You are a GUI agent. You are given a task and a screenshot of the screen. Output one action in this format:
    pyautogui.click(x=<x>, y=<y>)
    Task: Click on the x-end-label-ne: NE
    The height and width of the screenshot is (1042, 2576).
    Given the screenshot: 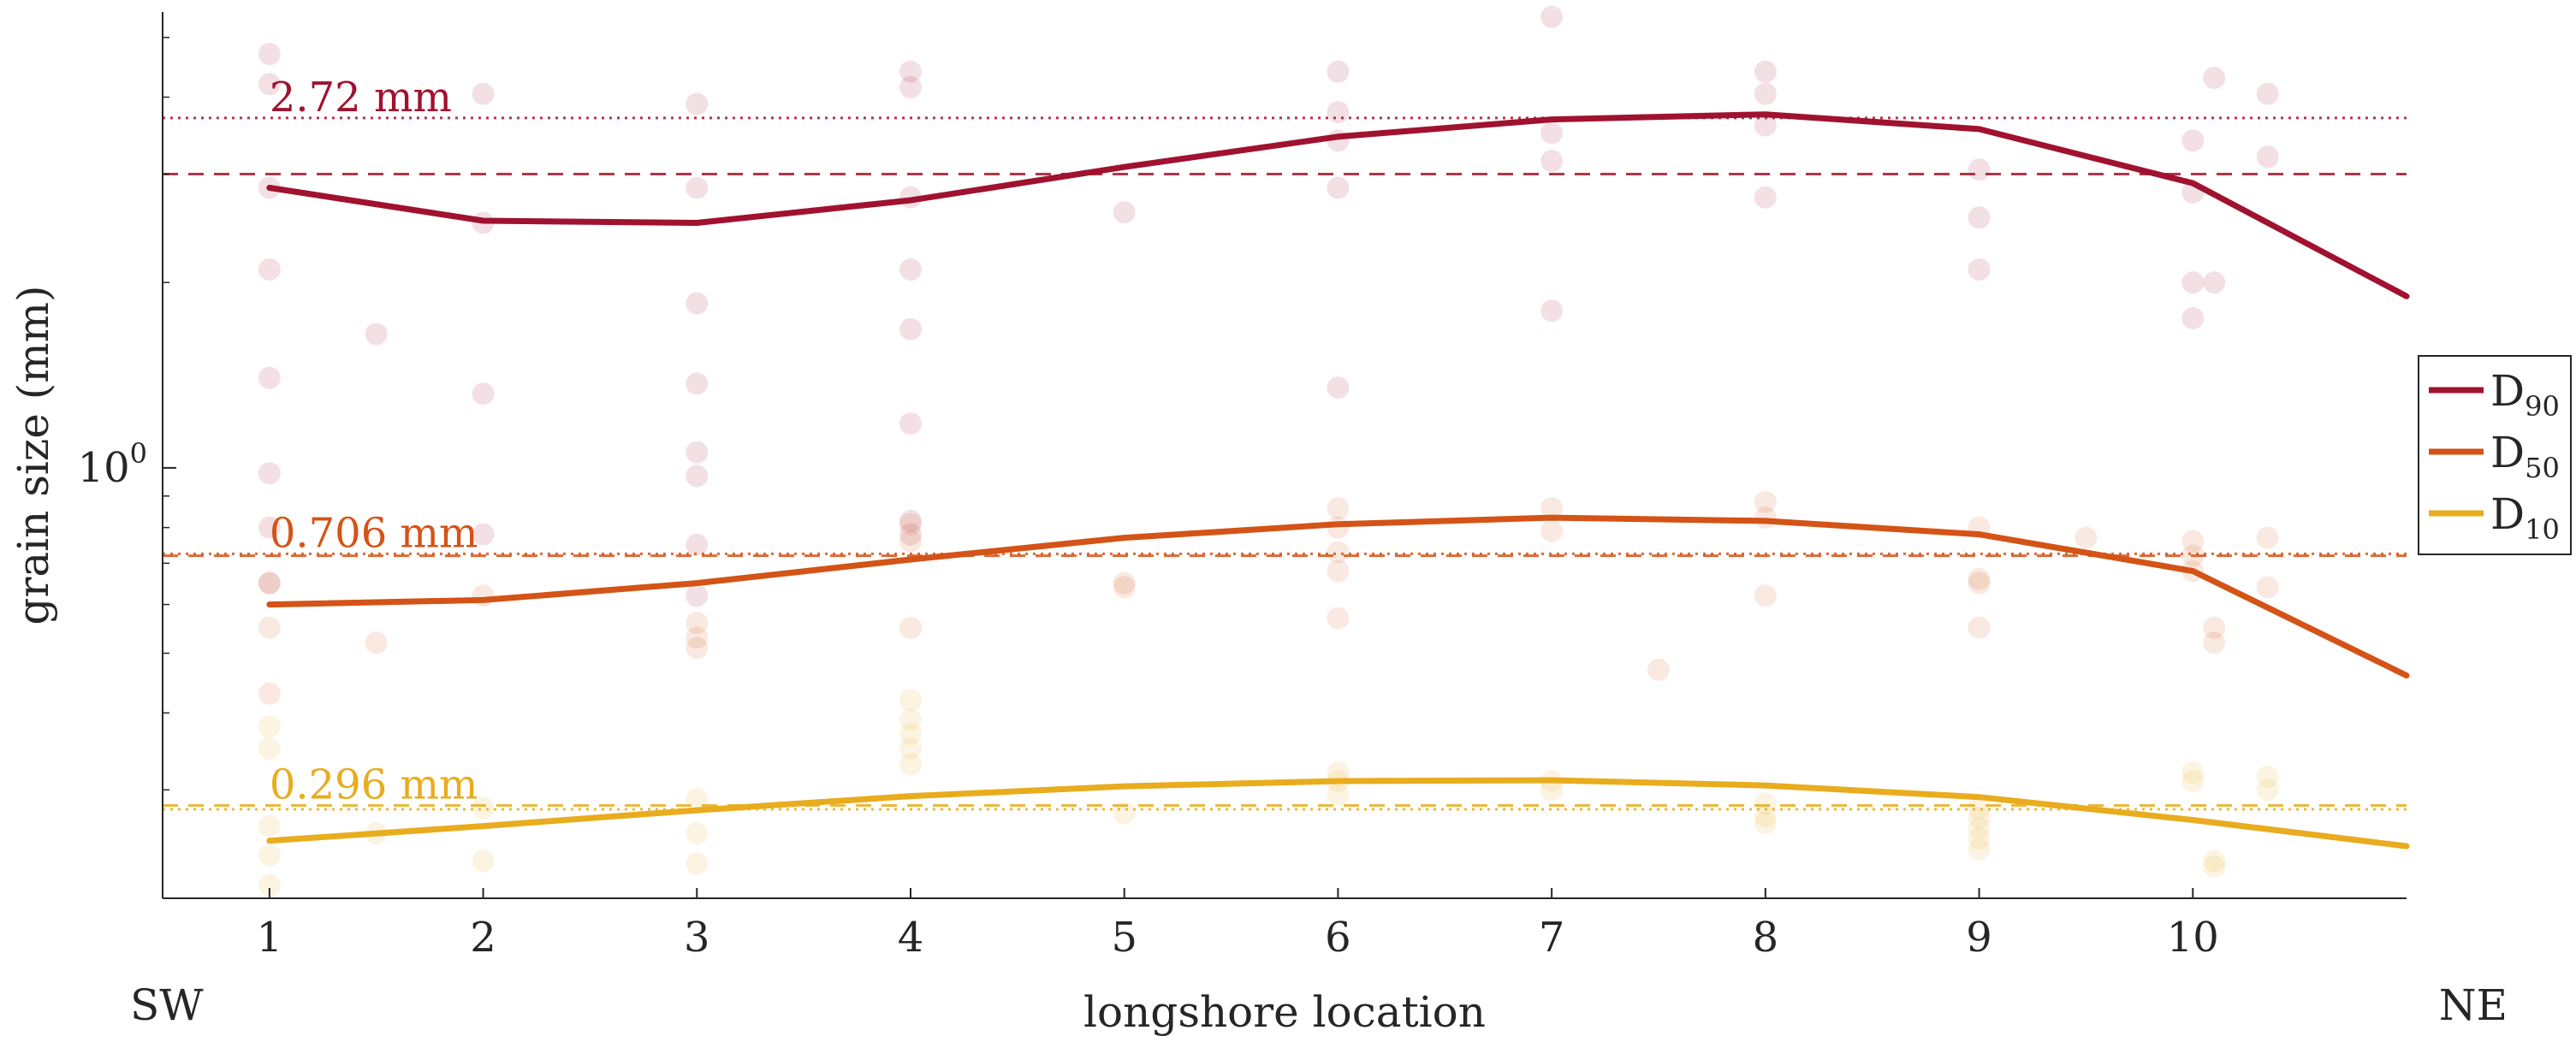 What is the action you would take?
    pyautogui.click(x=2473, y=1005)
    